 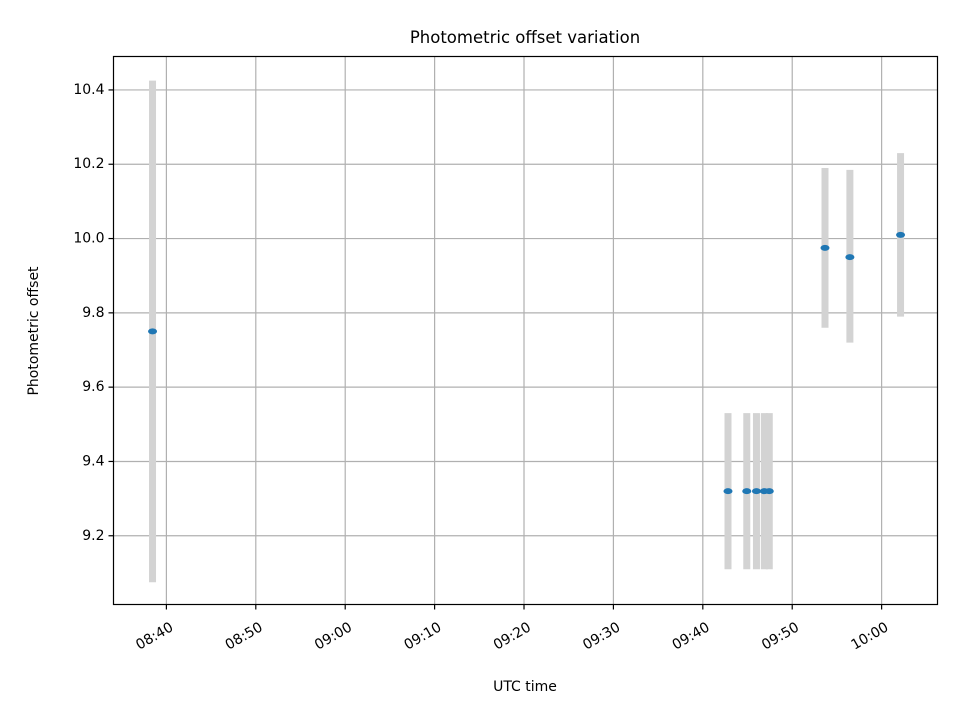 What do you see at coordinates (93, 536) in the screenshot?
I see `y-tick-label: 9.2` at bounding box center [93, 536].